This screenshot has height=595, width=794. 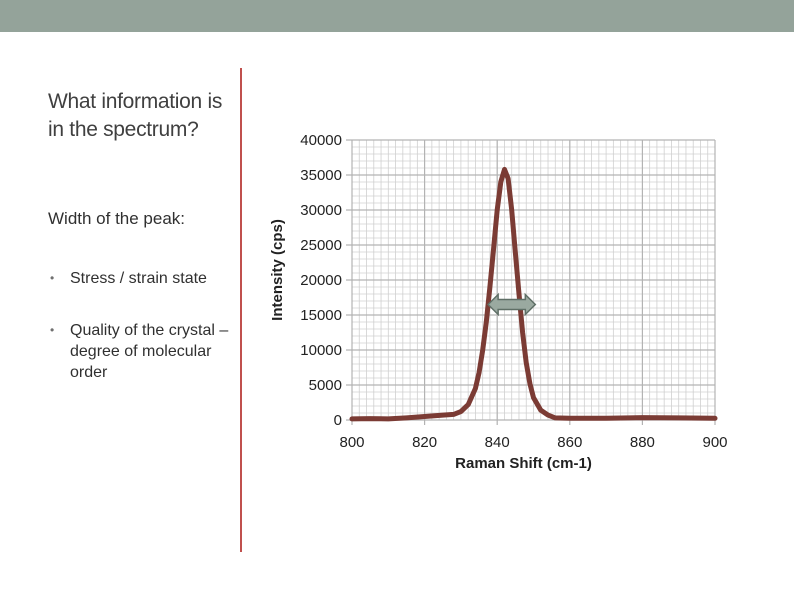 What do you see at coordinates (397, 16) in the screenshot?
I see `top-bar` at bounding box center [397, 16].